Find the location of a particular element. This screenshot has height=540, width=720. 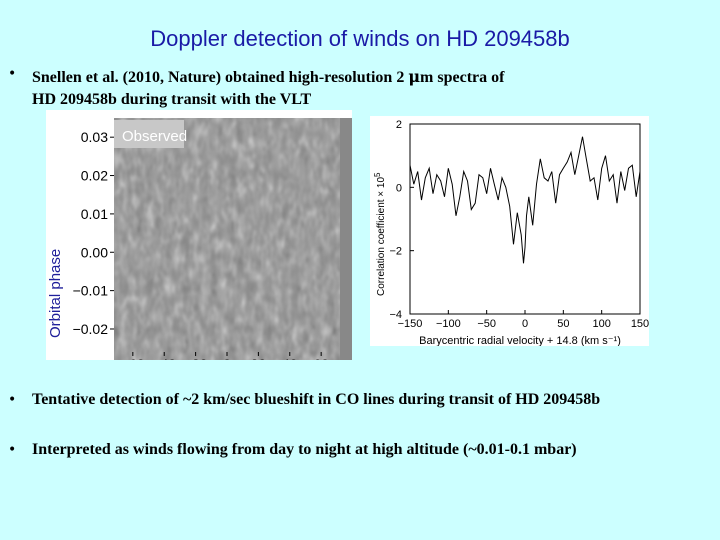

correlation-x-ticks: −150 −100 −50 0 50 100 150 is located at coordinates (523, 320).